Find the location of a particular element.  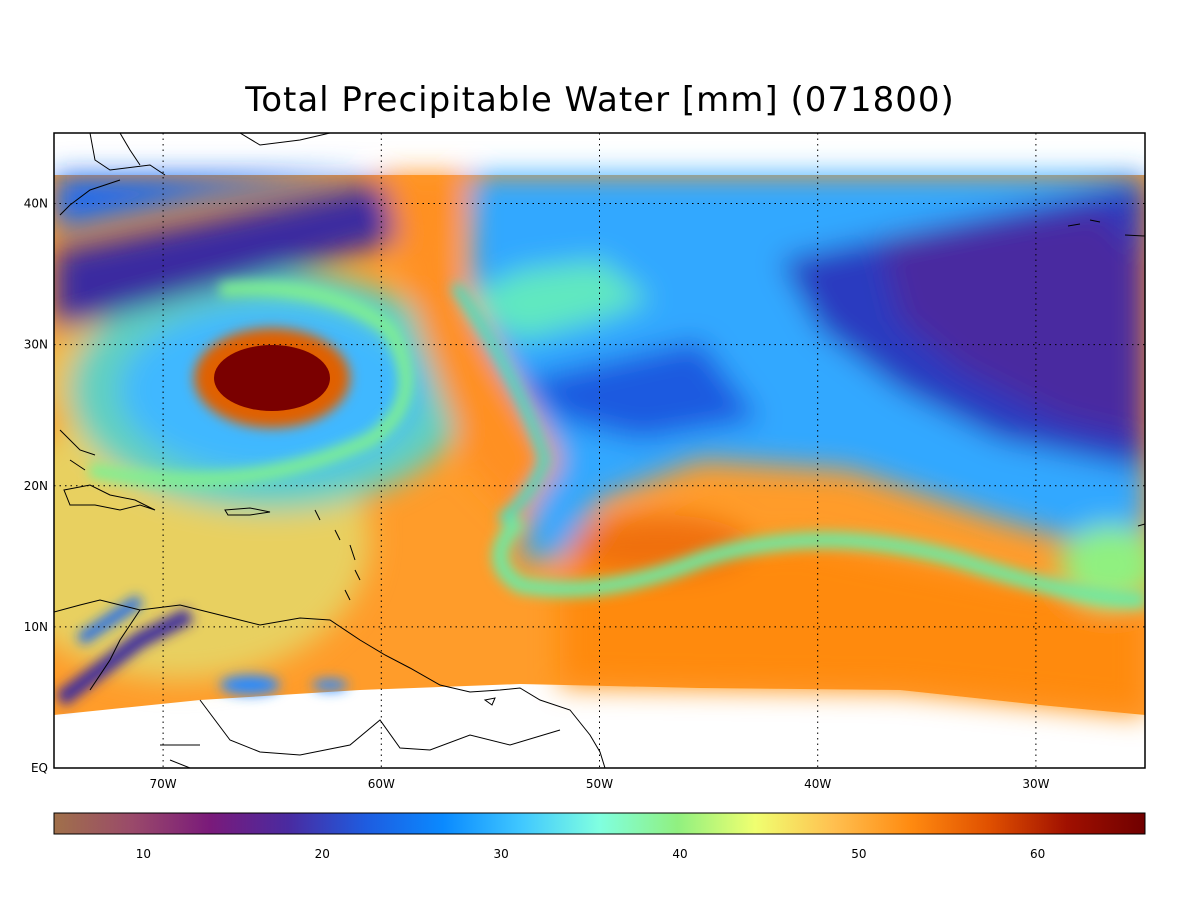

latitude-label: 20N is located at coordinates (36, 486).